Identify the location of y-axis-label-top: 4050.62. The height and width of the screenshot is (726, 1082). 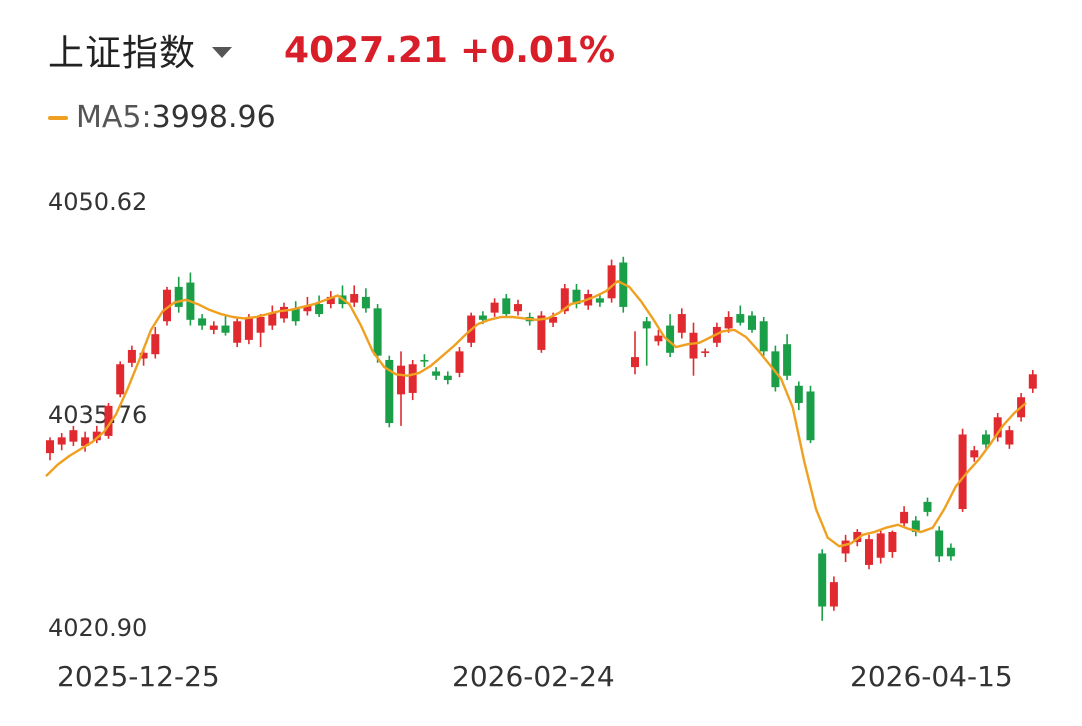
(98, 202).